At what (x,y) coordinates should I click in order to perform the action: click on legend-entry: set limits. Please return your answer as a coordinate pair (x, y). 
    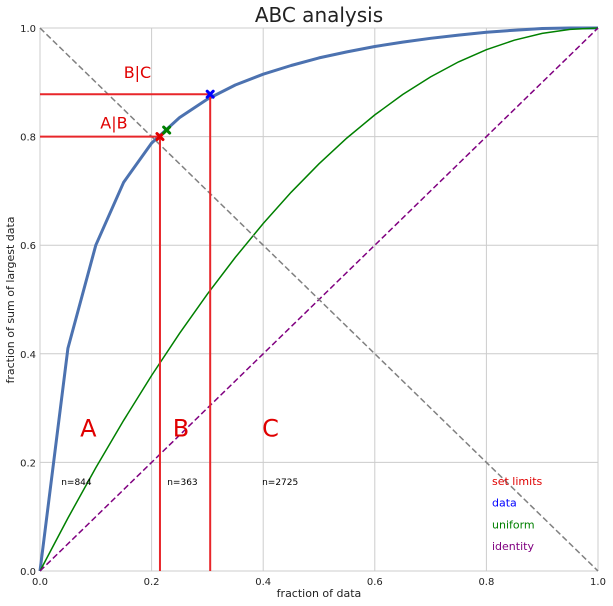
    Looking at the image, I should click on (517, 481).